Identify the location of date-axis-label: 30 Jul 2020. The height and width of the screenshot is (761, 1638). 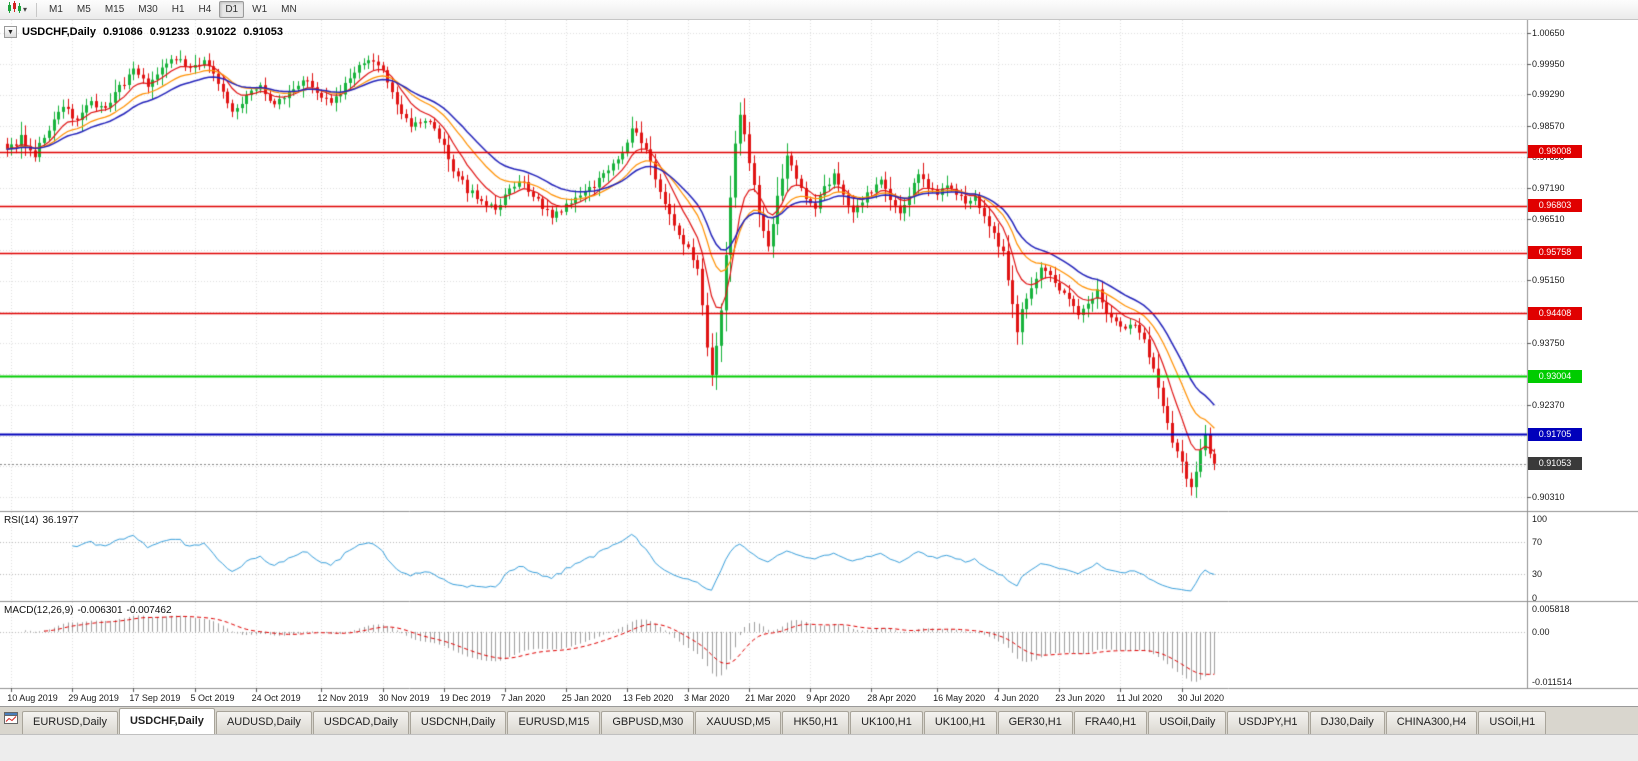
(1201, 698).